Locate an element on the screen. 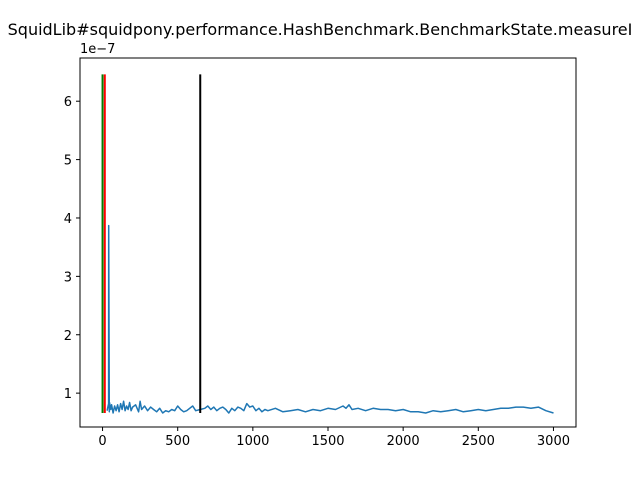 The width and height of the screenshot is (640, 480). y-tick-label: 3 is located at coordinates (68, 277).